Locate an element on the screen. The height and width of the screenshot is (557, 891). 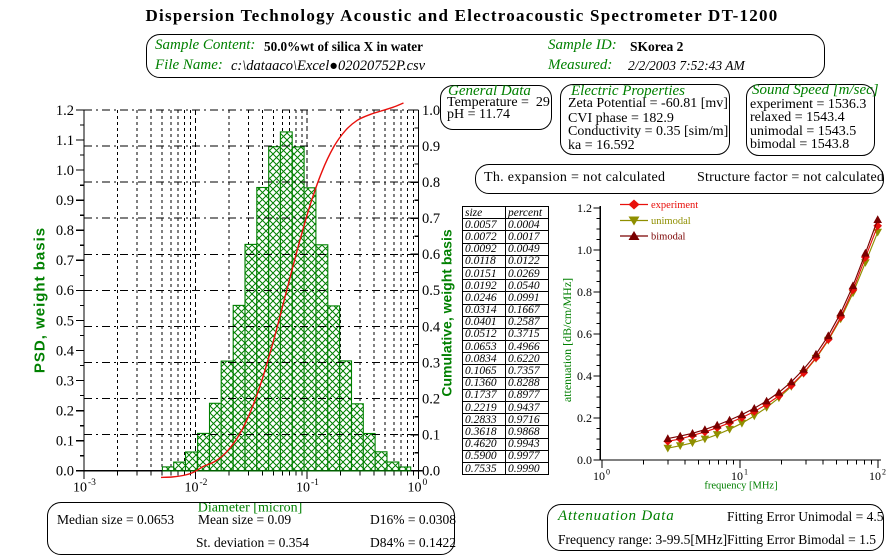
svg-text: PSD, weight basis is located at coordinates (40, 300).